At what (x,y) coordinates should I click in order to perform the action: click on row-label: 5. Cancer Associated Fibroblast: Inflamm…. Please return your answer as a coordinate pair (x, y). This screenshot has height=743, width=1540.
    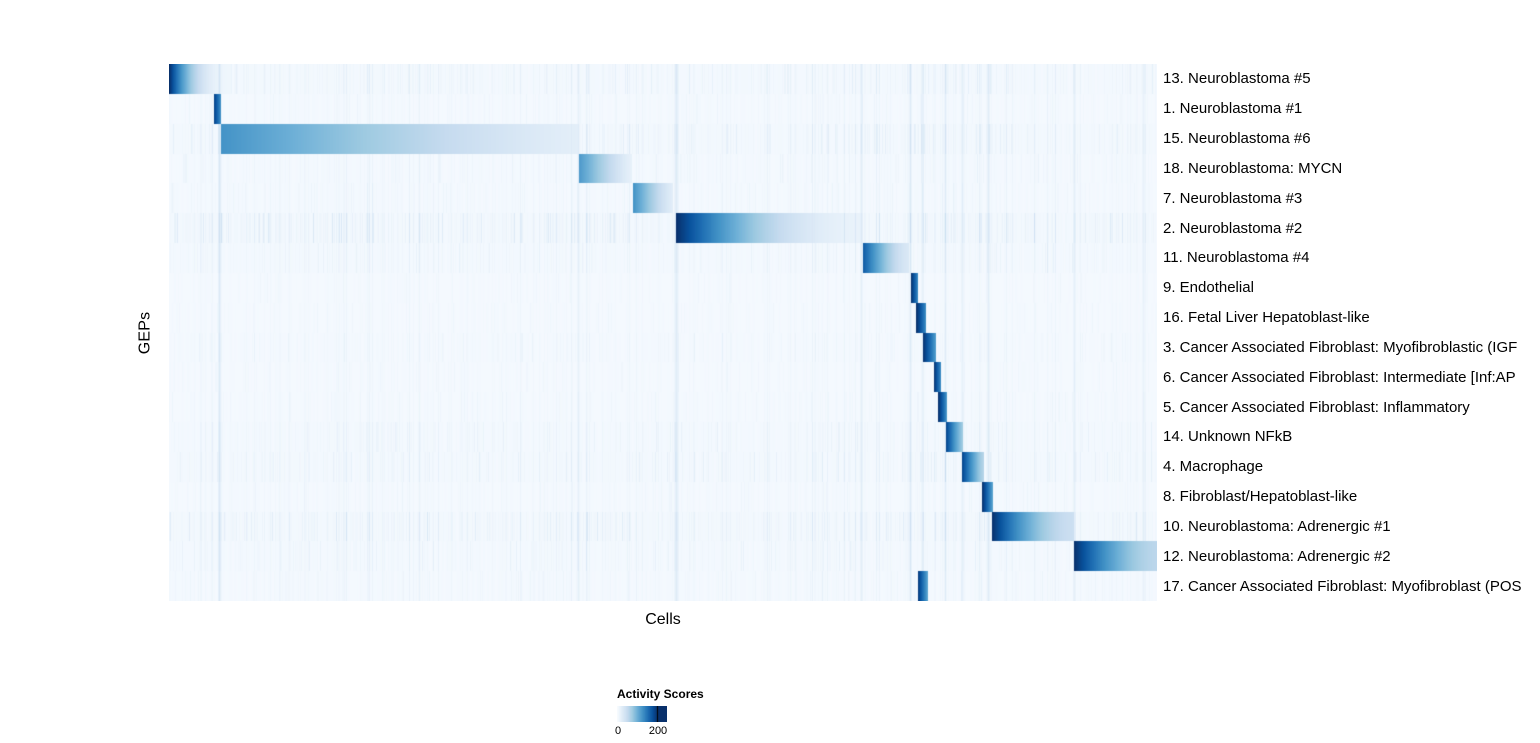
    Looking at the image, I should click on (1316, 407).